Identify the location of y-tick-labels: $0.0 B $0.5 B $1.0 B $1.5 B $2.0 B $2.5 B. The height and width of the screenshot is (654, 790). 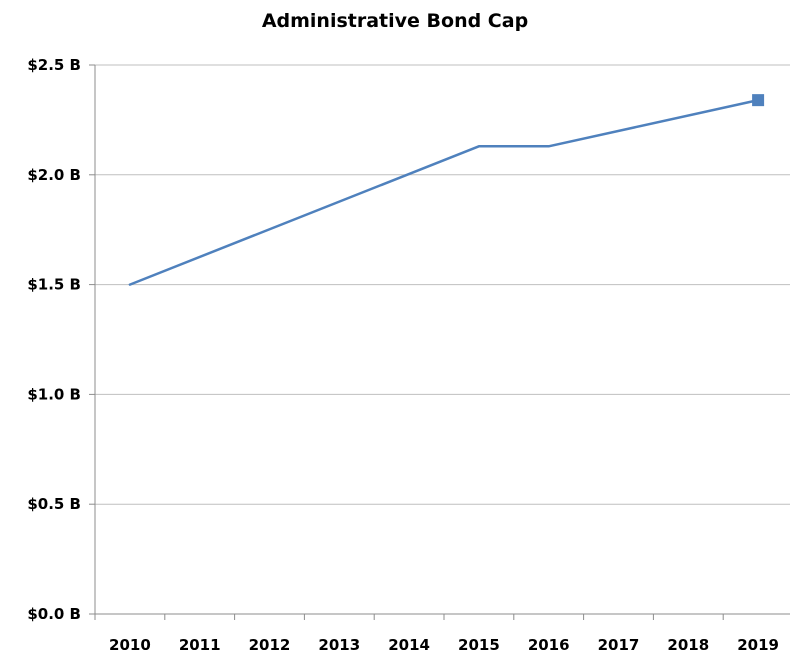
(54, 339).